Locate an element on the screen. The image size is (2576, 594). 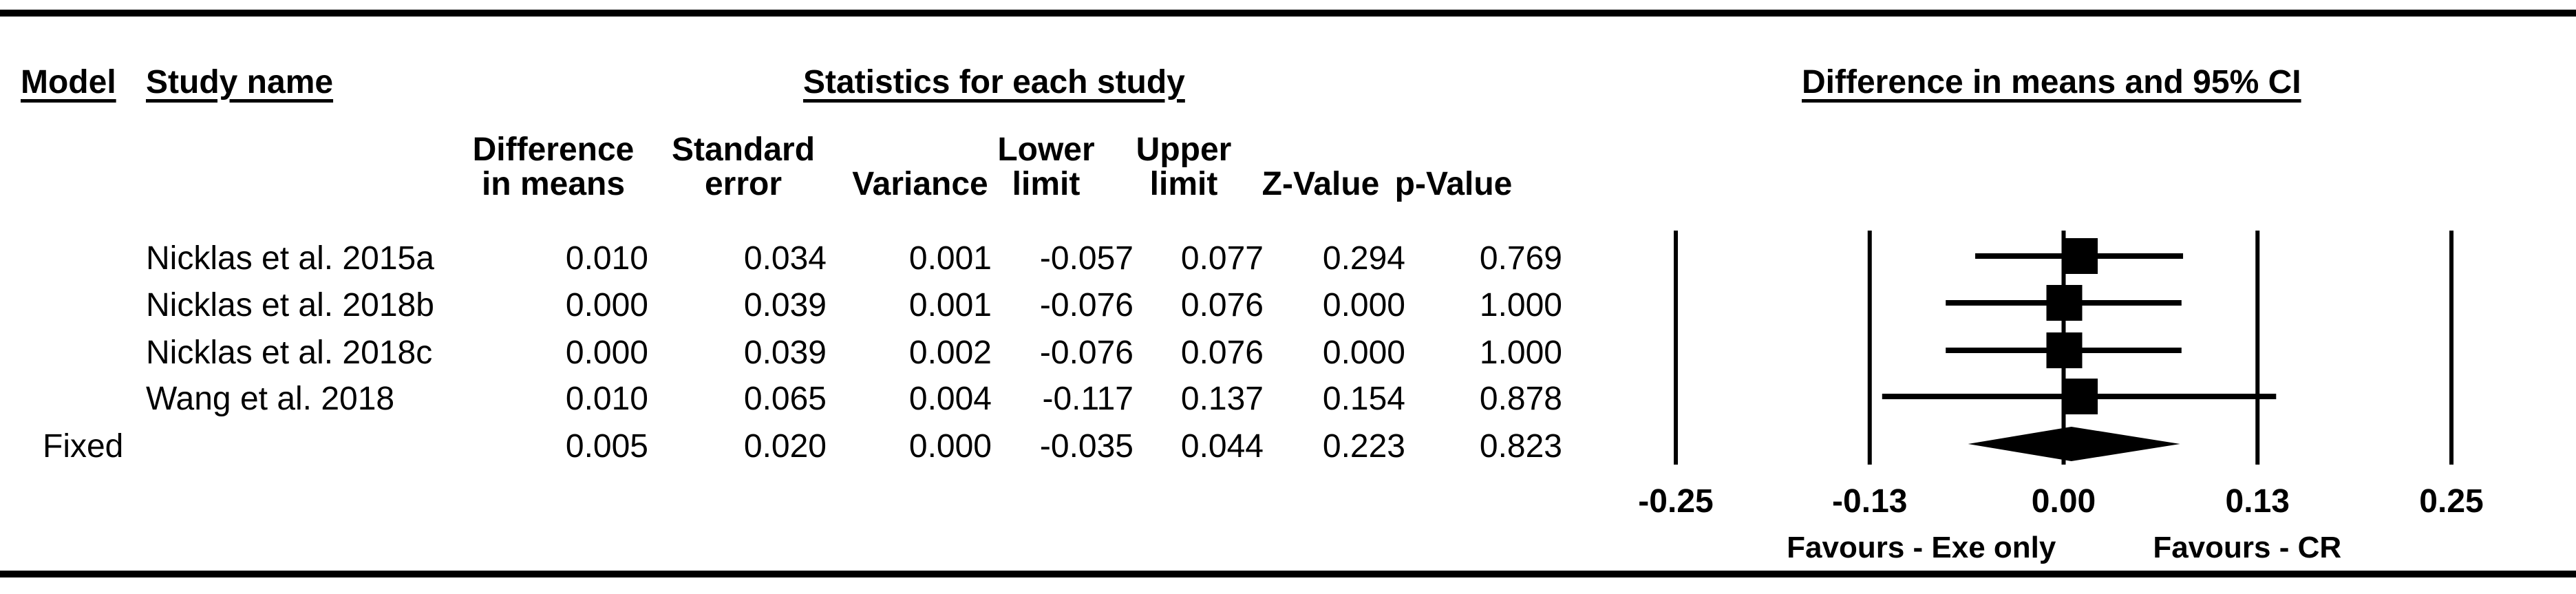
col-header-lower-limit: Lower limit is located at coordinates (1046, 167).